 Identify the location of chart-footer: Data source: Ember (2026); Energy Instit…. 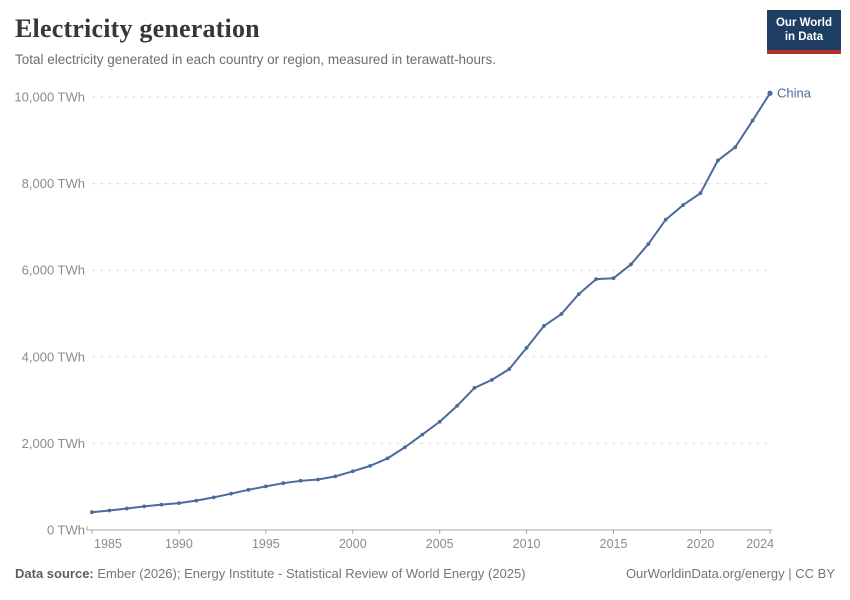
(425, 573).